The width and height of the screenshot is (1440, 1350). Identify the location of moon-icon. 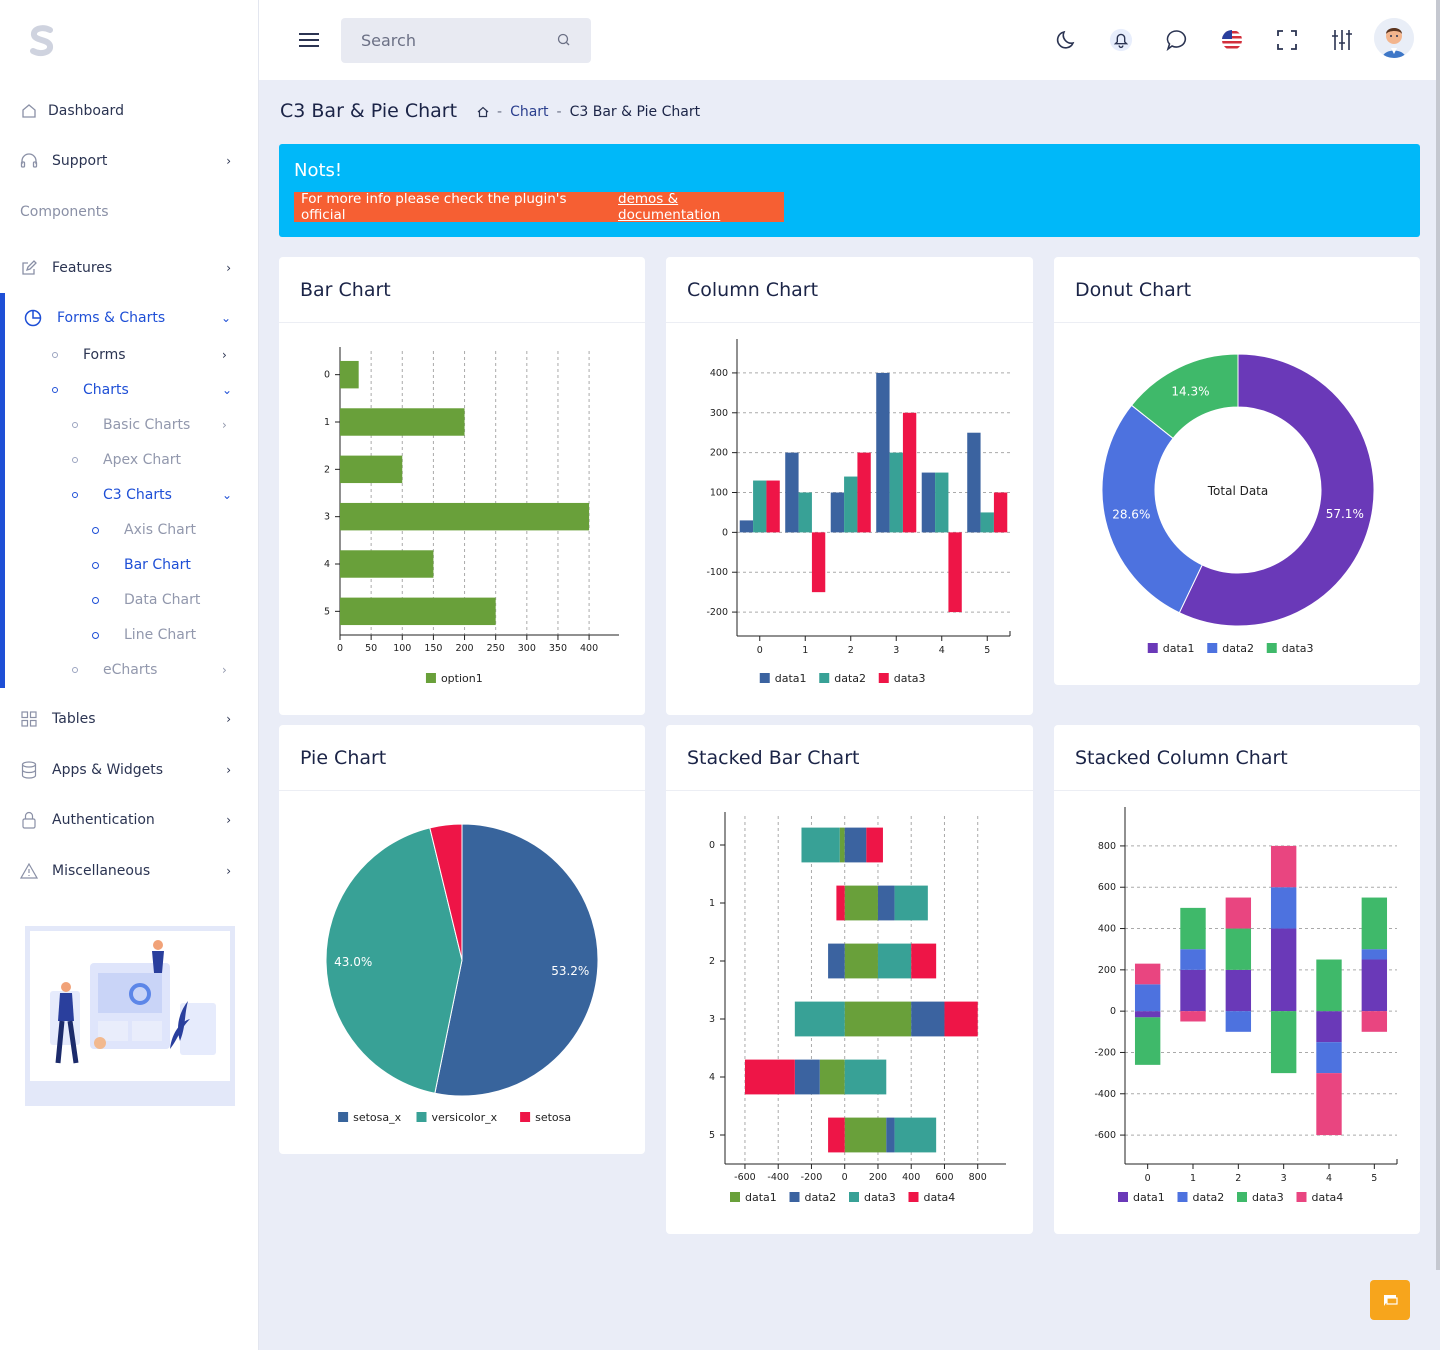
(1067, 40).